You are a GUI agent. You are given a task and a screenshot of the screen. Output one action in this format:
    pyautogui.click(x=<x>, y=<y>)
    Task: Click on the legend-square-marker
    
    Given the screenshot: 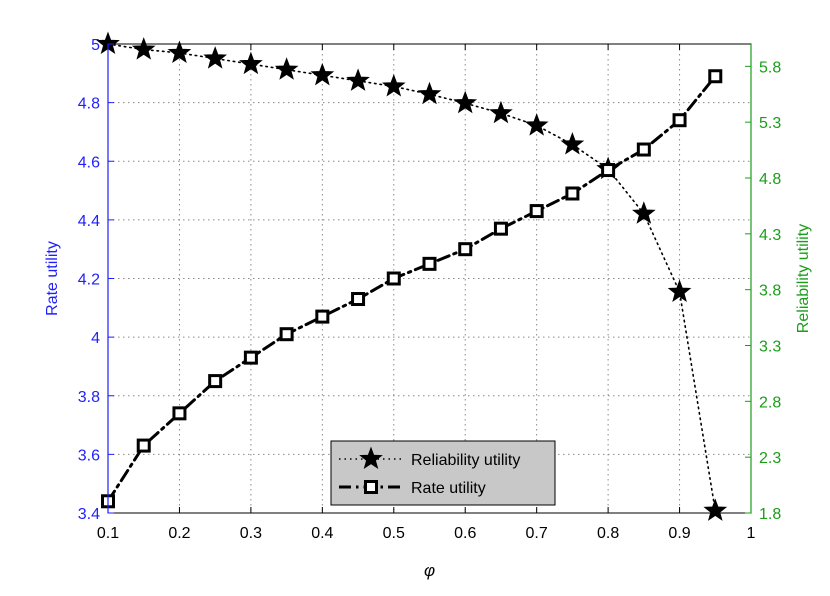 What is the action you would take?
    pyautogui.click(x=371, y=487)
    